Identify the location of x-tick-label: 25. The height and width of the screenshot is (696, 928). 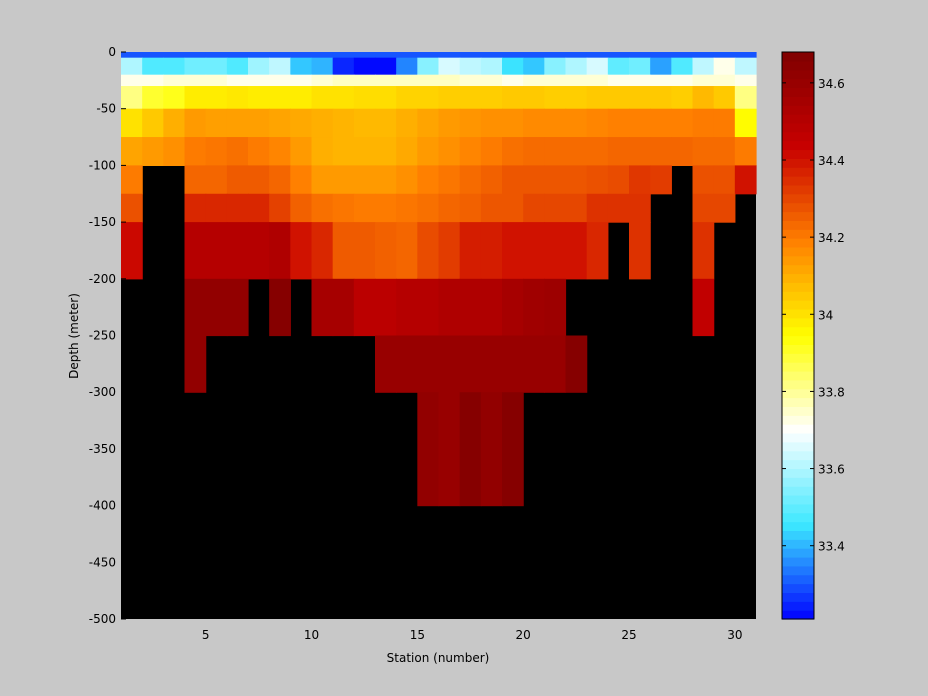
(628, 635).